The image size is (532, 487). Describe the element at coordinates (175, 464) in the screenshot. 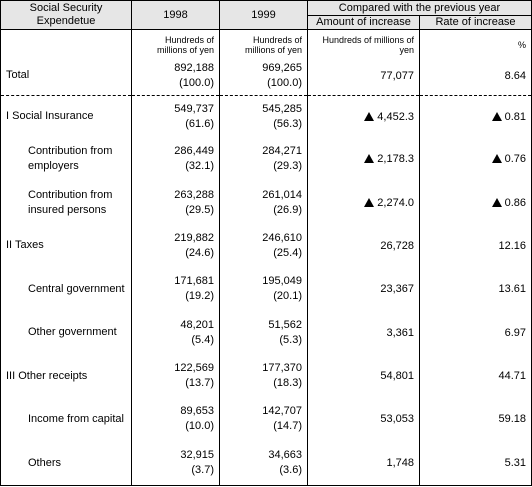

I see `value-1998: 32,915 (3.7)` at that location.